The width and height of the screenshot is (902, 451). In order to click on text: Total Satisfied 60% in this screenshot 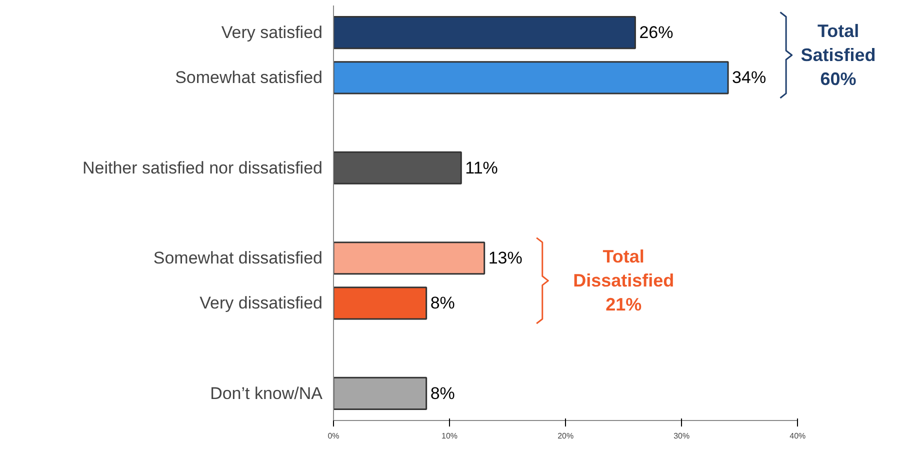, I will do `click(838, 55)`.